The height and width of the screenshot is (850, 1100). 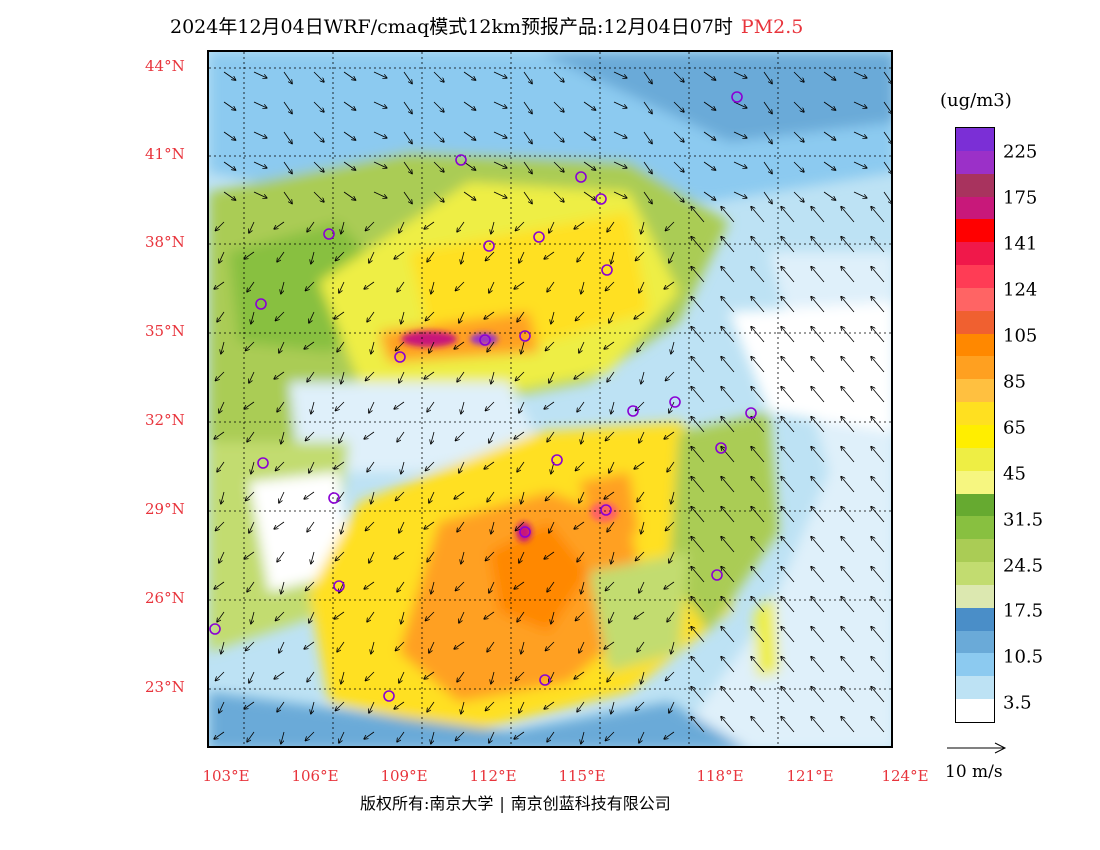 I want to click on wind-reference-label: 10 m/s, so click(x=974, y=772).